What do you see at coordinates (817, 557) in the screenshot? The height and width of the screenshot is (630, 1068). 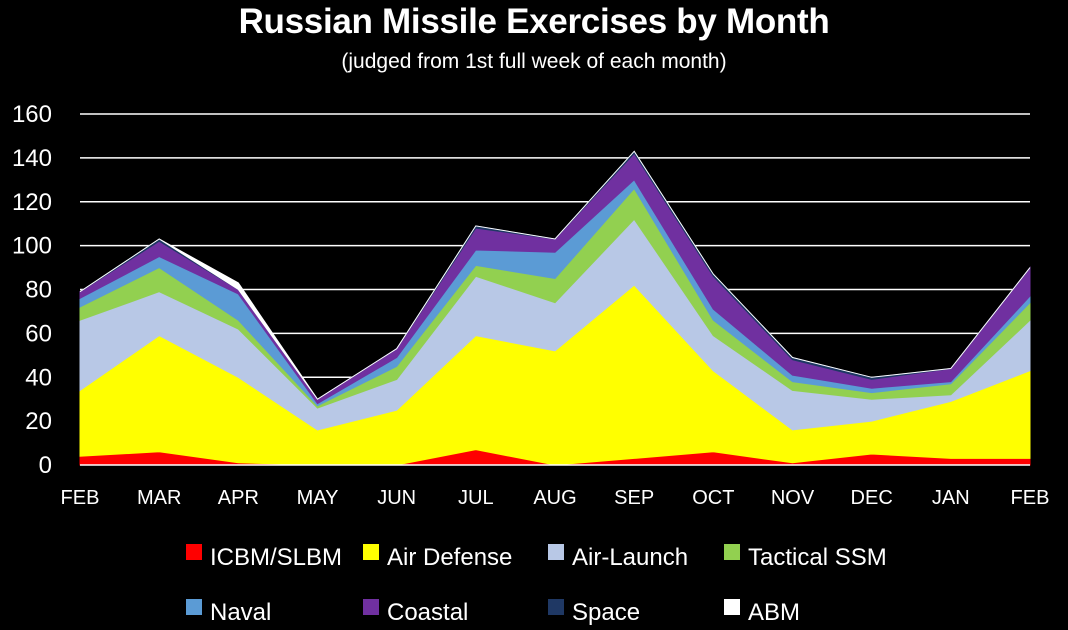 I see `legend-label: Tactical SSM` at bounding box center [817, 557].